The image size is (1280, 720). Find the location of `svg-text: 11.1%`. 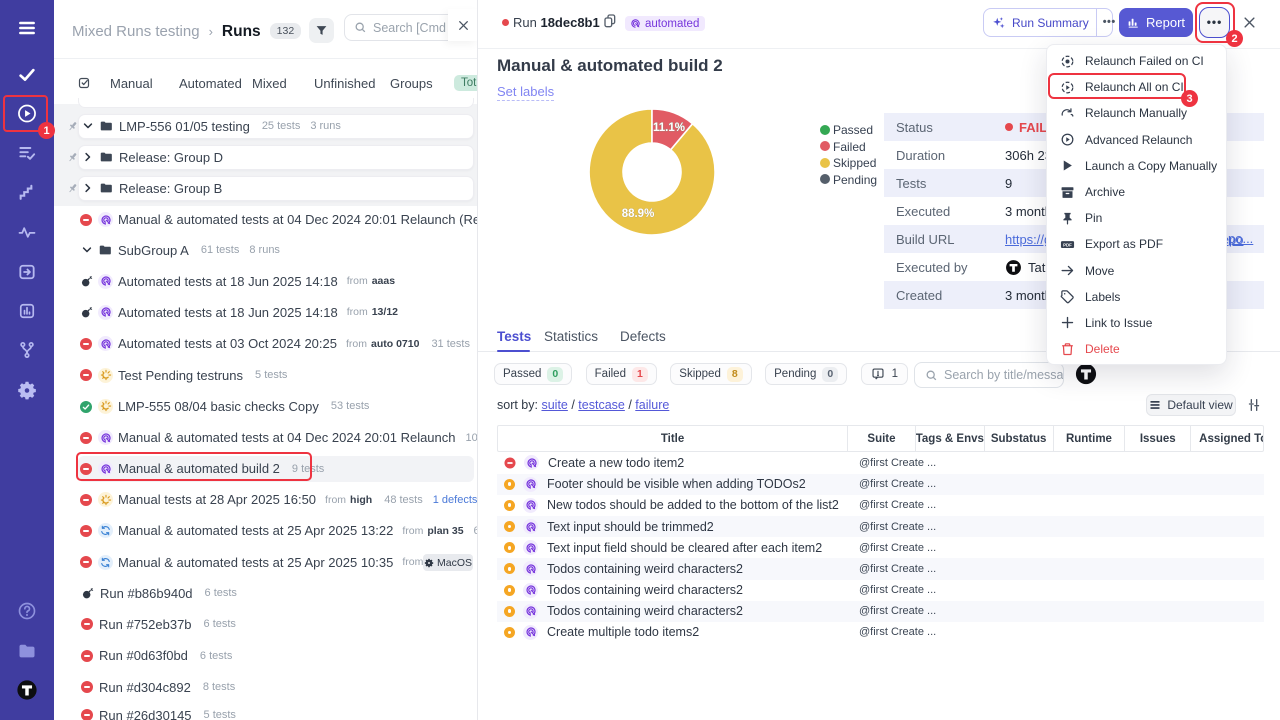

svg-text: 11.1% is located at coordinates (669, 128).